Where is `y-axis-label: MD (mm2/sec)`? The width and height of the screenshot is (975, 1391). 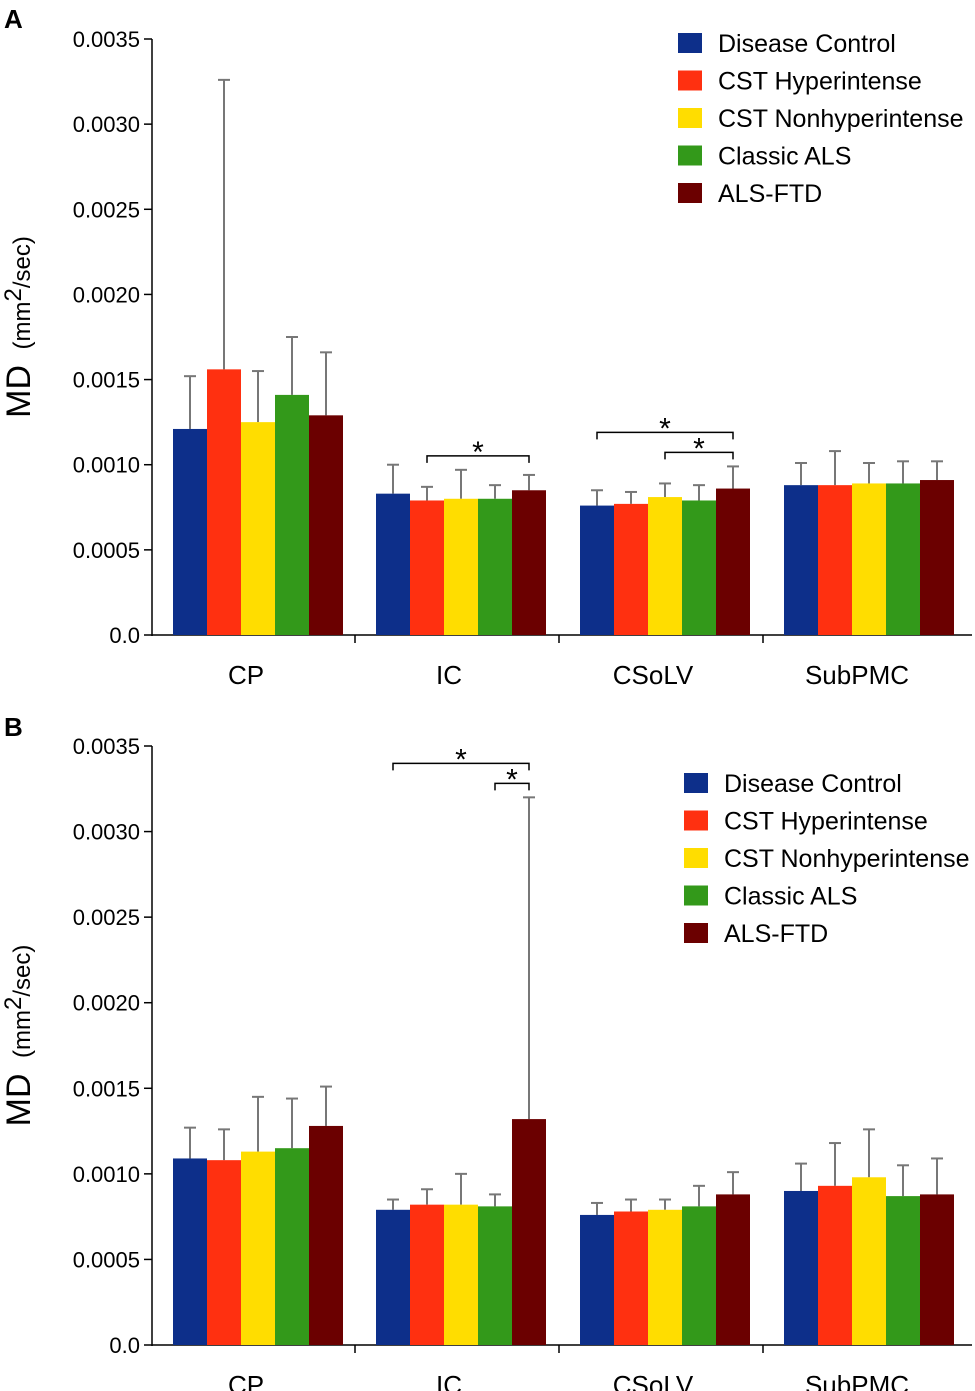
y-axis-label: MD (mm2/sec) is located at coordinates (19, 327).